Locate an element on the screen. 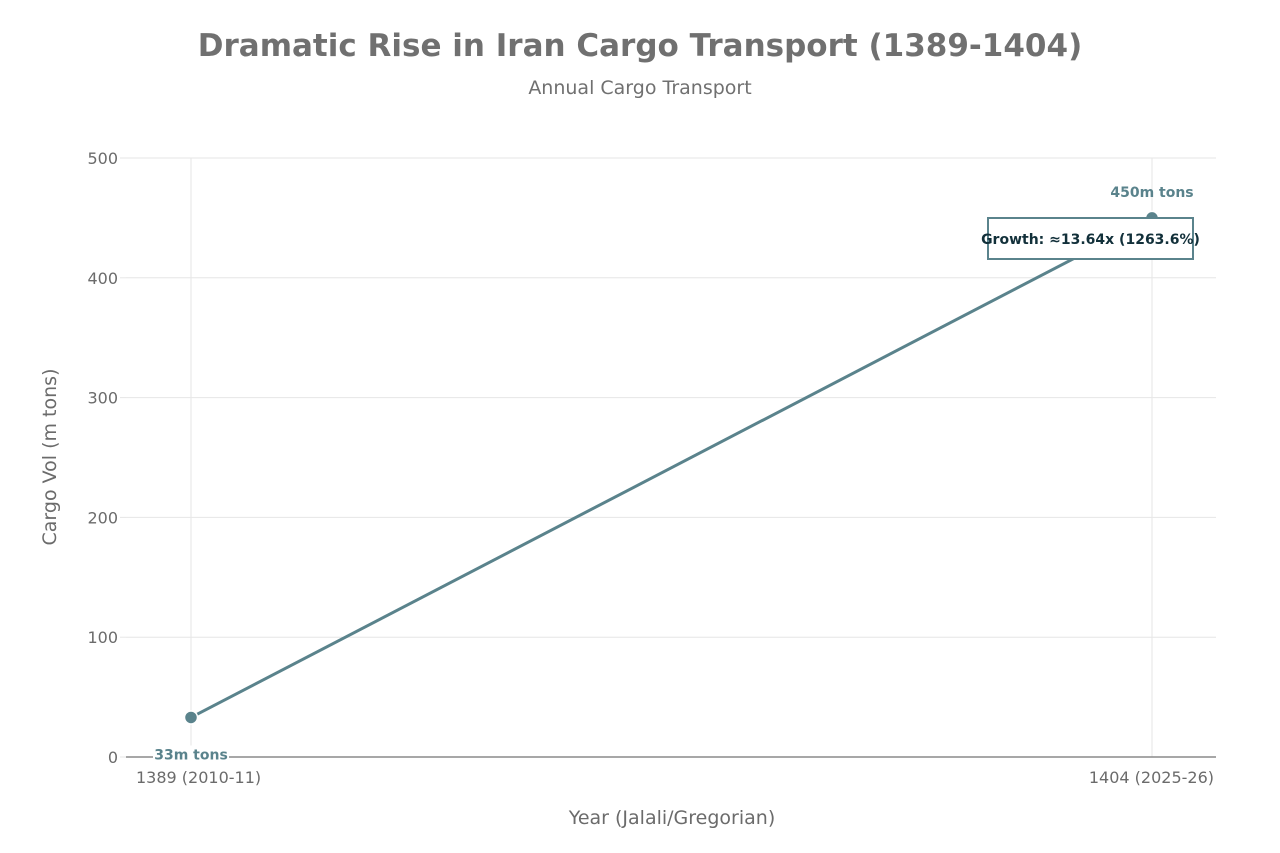 The image size is (1280, 853). y-tick-label-0: 0 is located at coordinates (113, 757).